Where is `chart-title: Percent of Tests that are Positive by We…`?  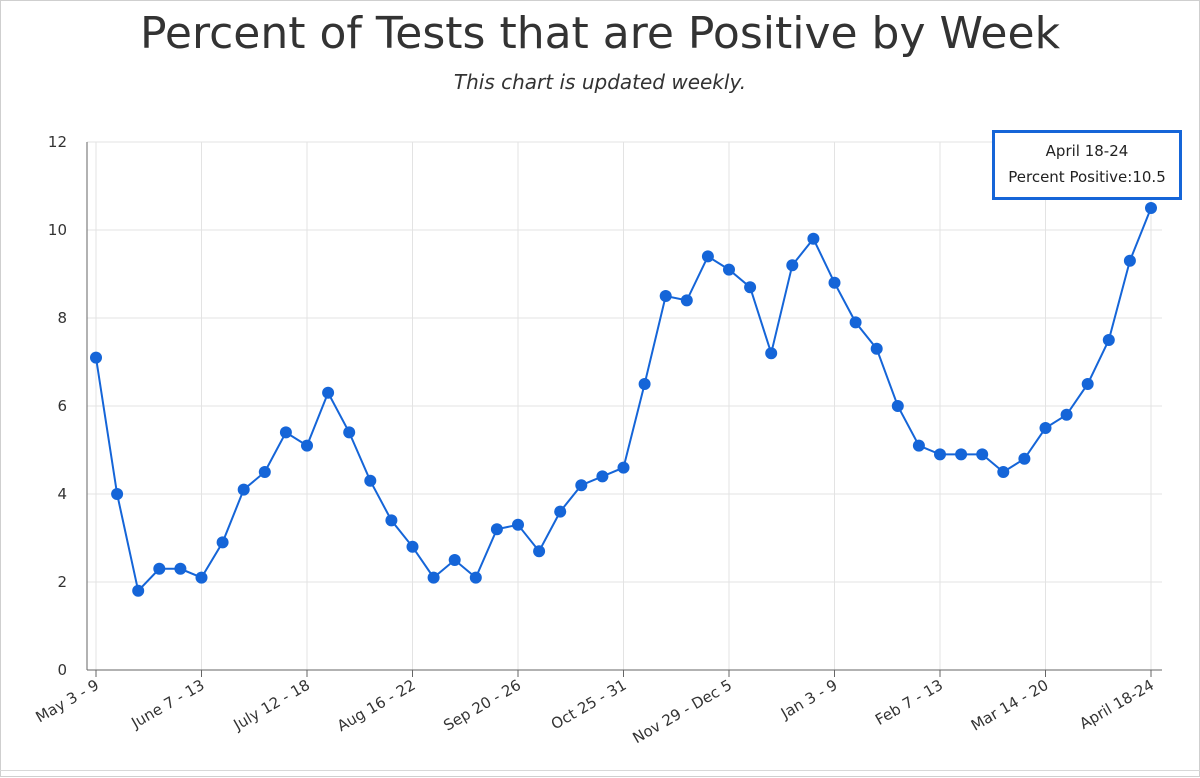
chart-title: Percent of Tests that are Positive by We… is located at coordinates (600, 33).